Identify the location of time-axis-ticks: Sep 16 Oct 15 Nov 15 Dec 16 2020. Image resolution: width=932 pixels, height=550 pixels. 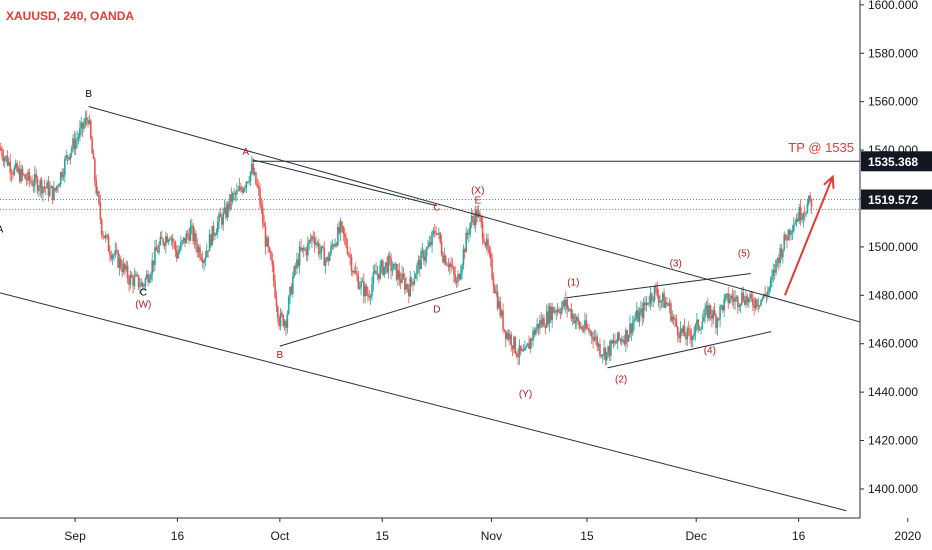
(492, 530).